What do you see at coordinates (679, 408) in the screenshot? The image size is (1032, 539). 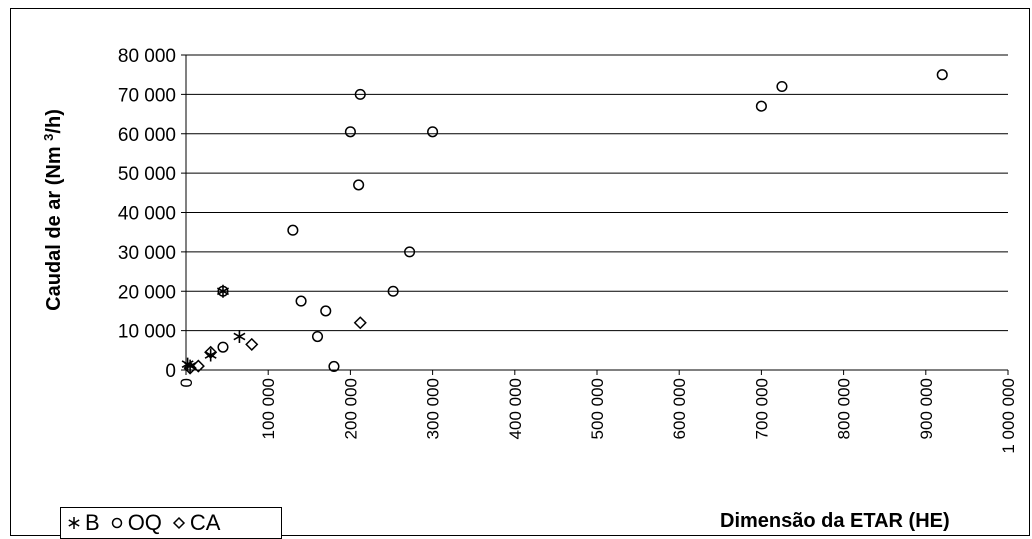 I see `x-tick-label: 600 000` at bounding box center [679, 408].